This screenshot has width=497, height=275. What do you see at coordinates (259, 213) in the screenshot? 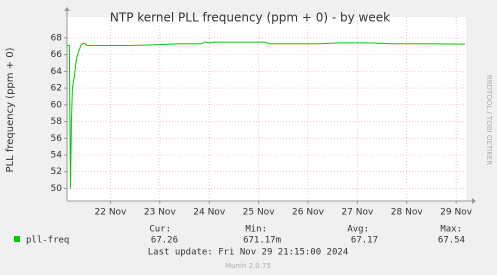
I see `x-tick-label: 25 Nov` at bounding box center [259, 213].